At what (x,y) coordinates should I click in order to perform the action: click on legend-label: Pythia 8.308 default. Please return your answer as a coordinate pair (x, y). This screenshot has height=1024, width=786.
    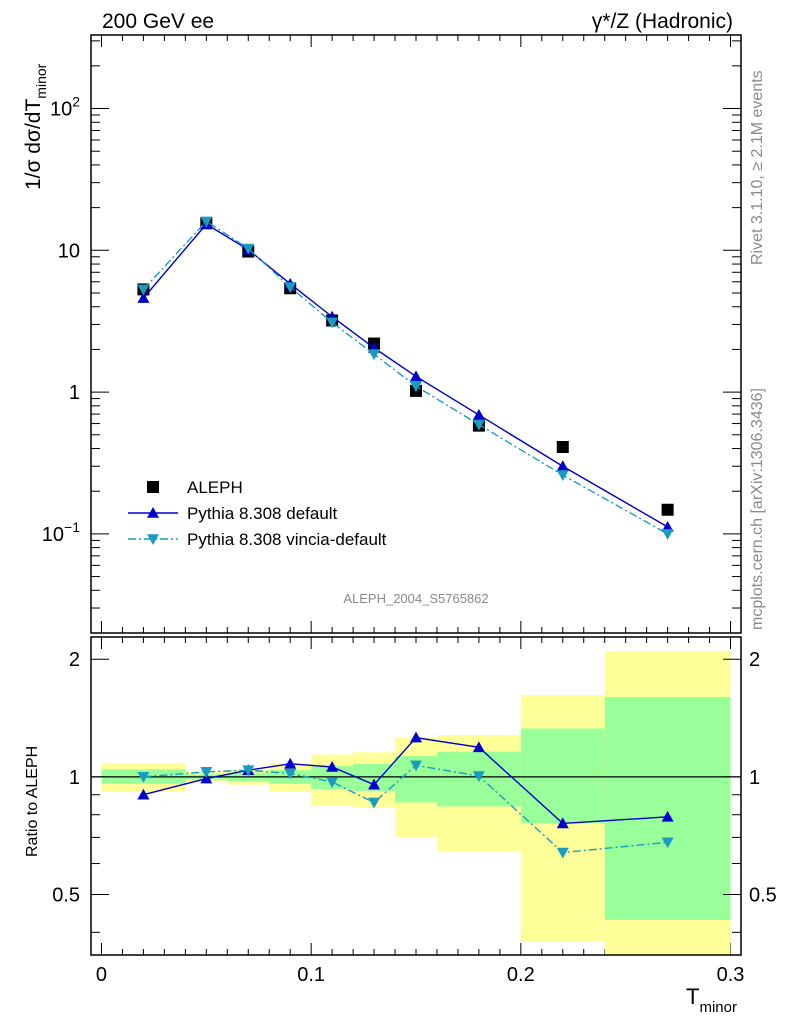
    Looking at the image, I should click on (262, 513).